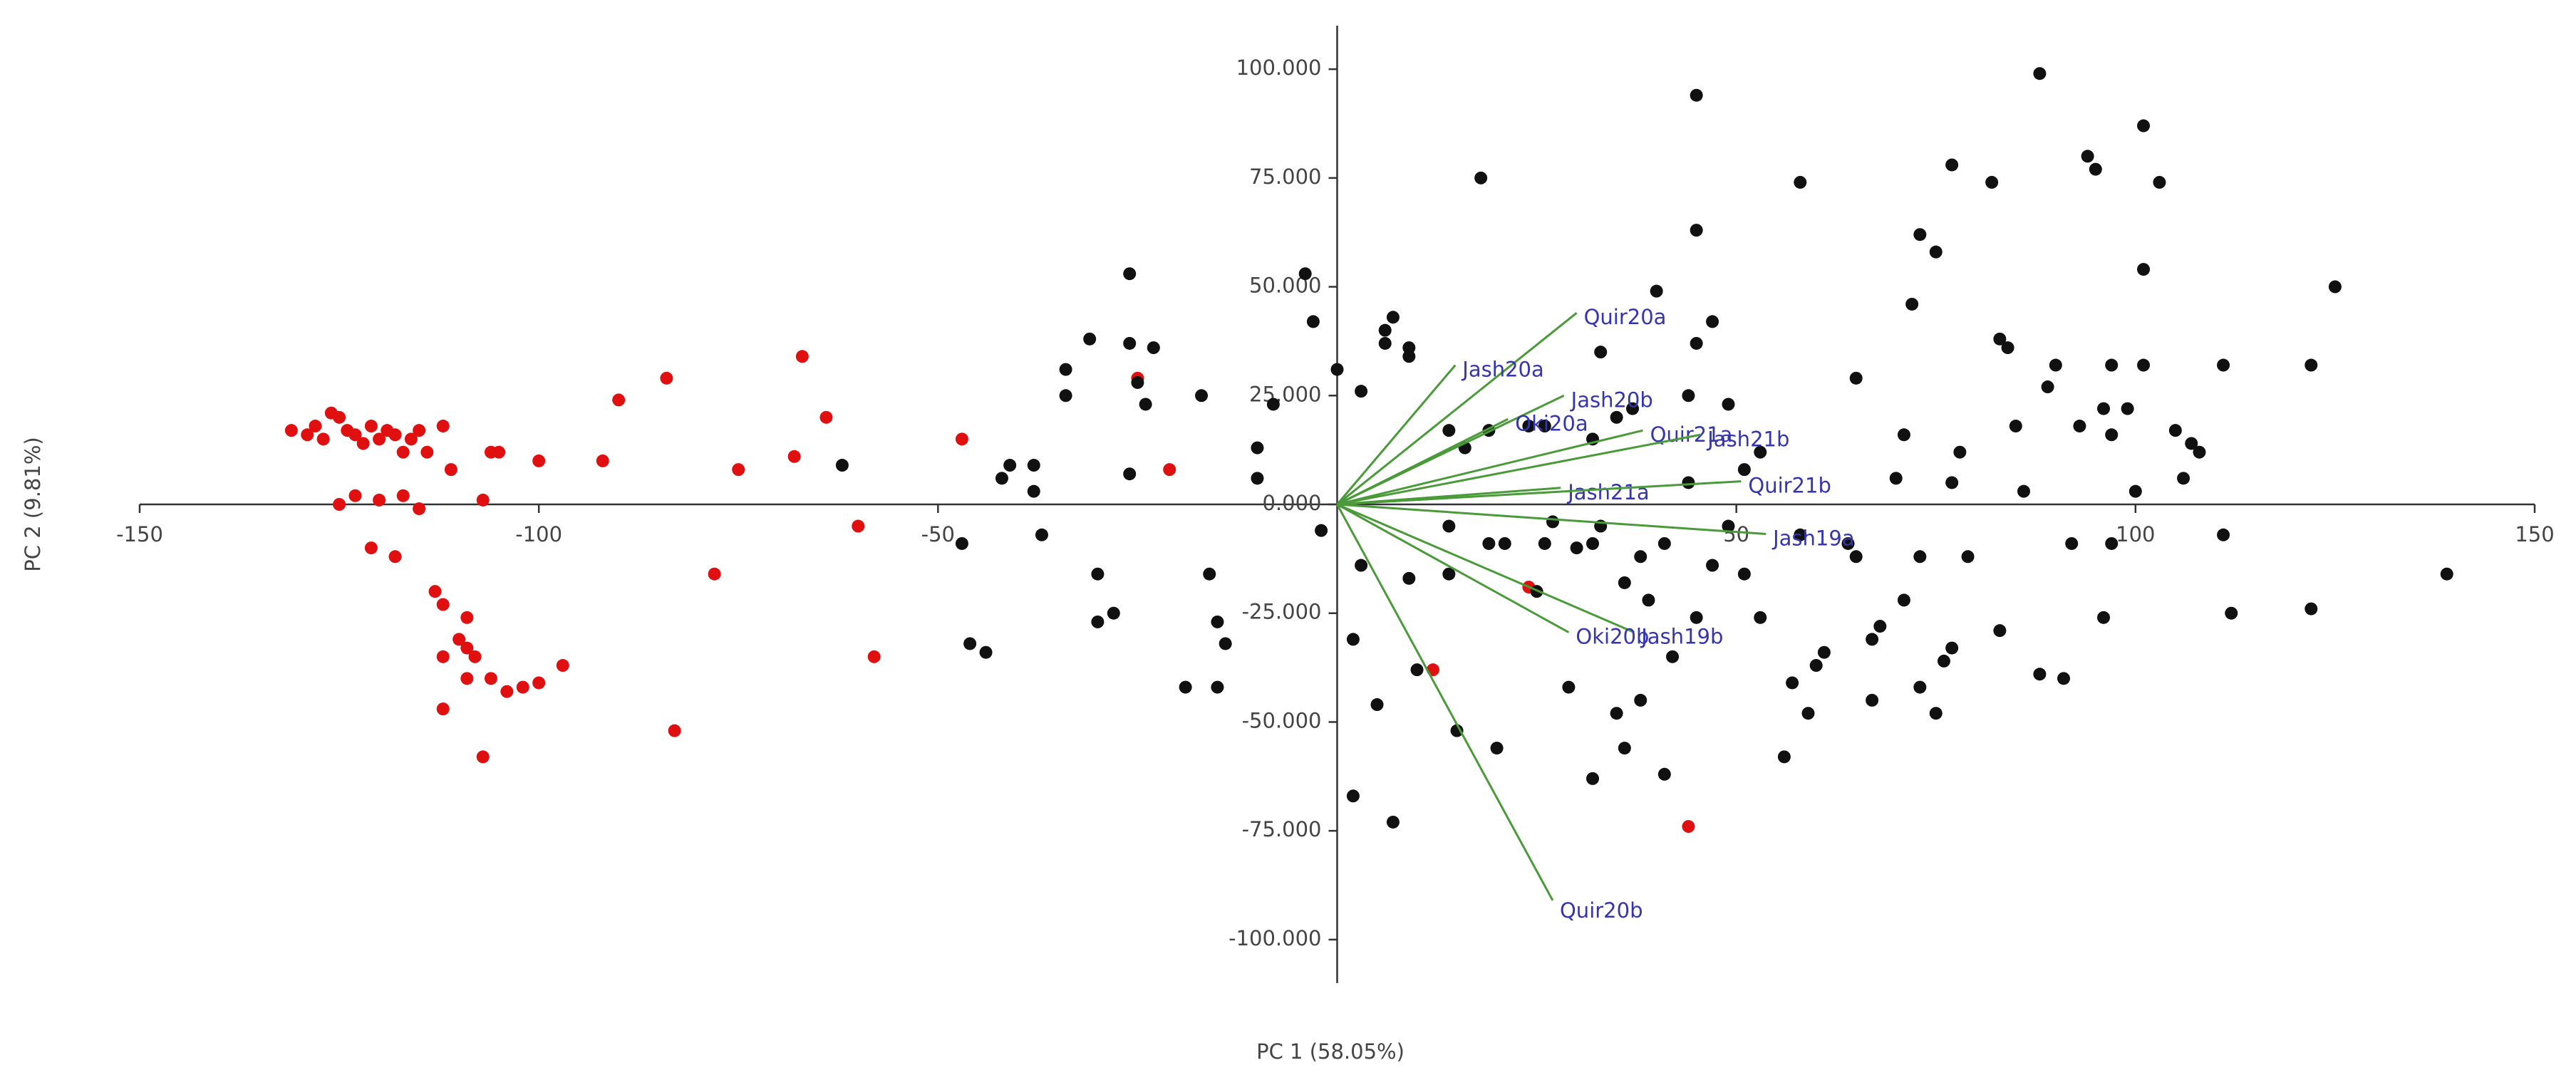  I want to click on y-tick-label: -75.000, so click(1282, 829).